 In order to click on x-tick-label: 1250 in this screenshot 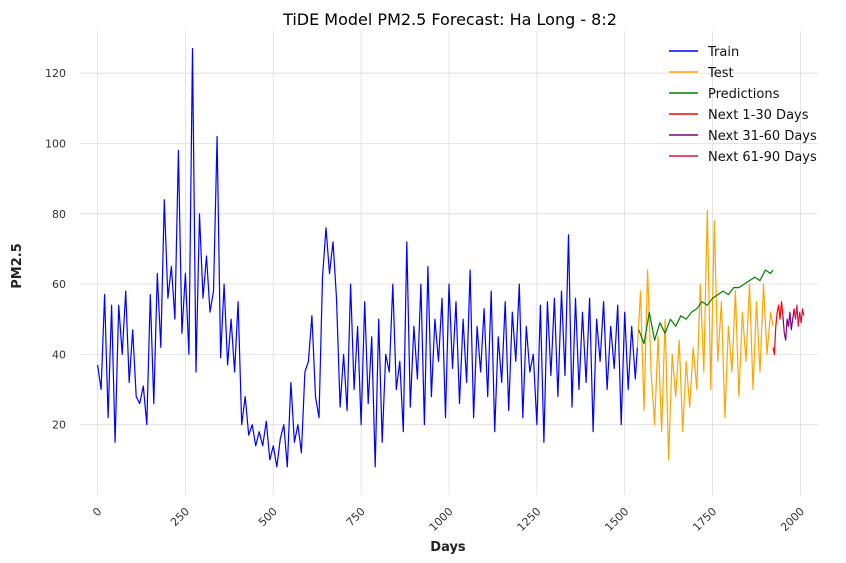, I will do `click(529, 519)`.